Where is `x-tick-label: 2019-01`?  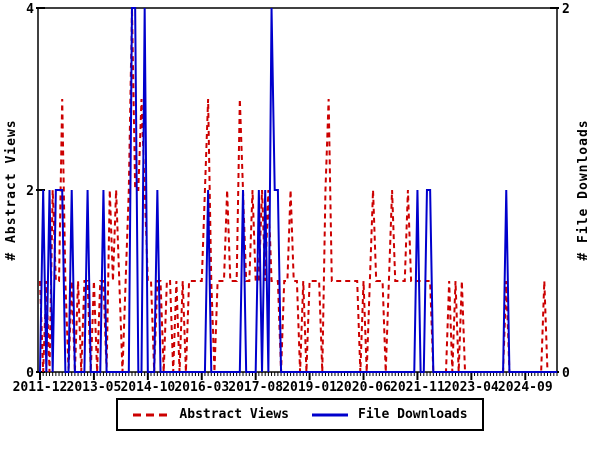 x-tick-label: 2019-01 is located at coordinates (309, 387).